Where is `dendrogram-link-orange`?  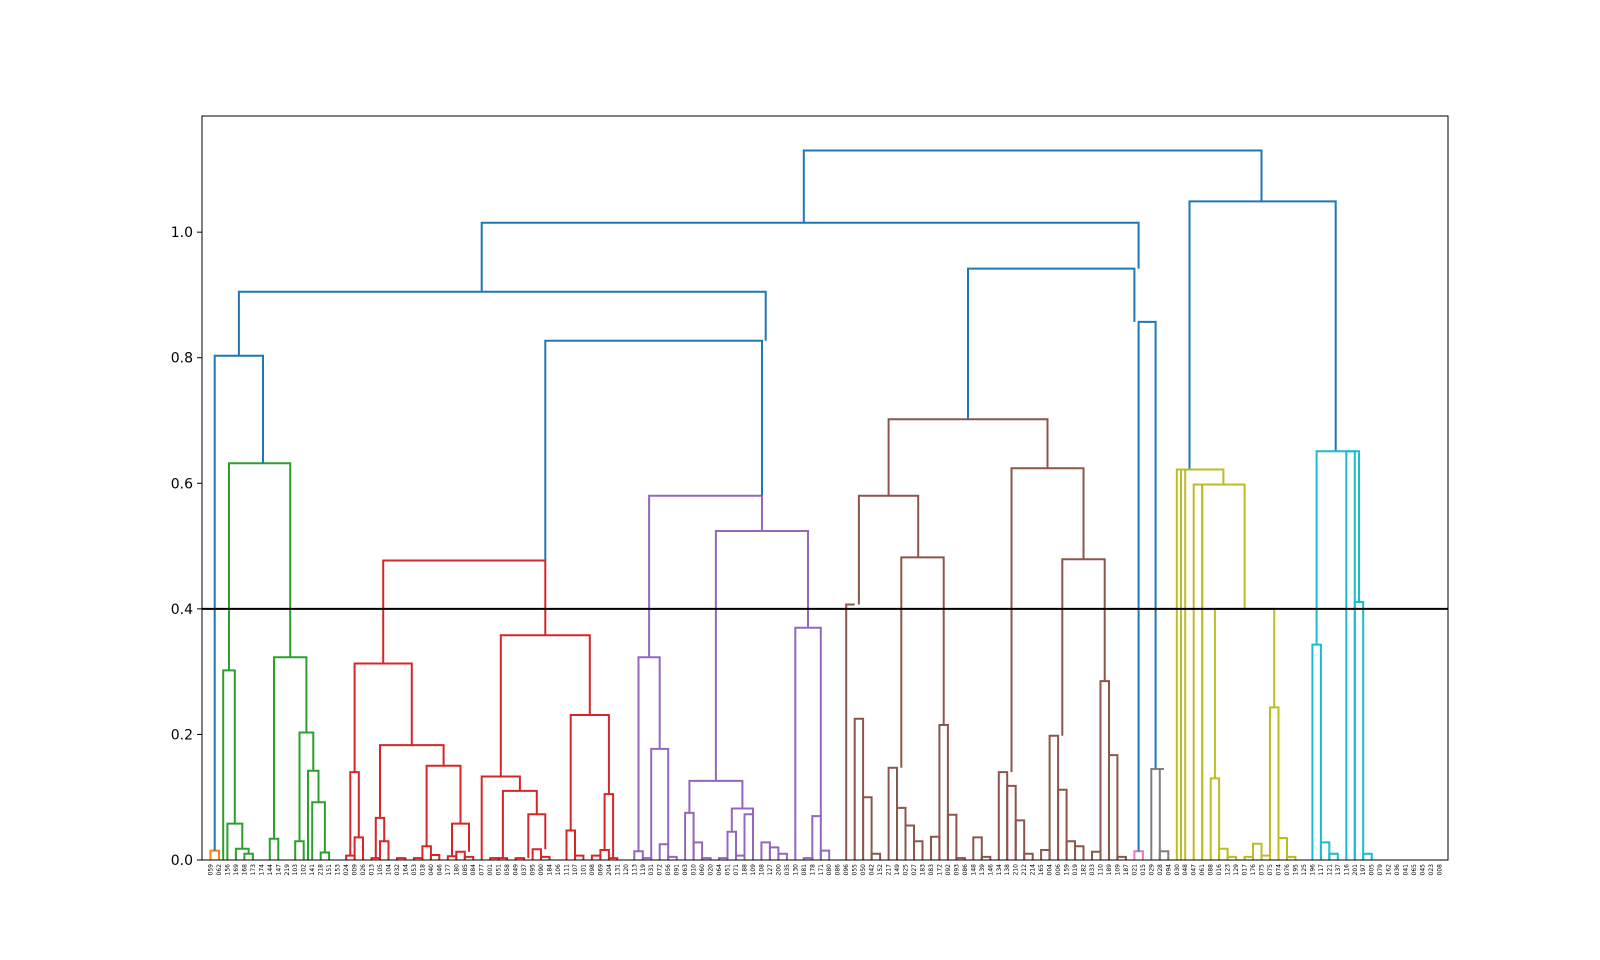 dendrogram-link-orange is located at coordinates (214, 854).